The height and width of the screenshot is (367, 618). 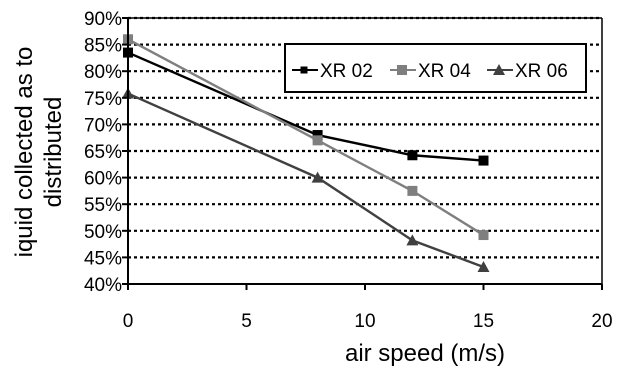 What do you see at coordinates (103, 46) in the screenshot?
I see `y-tick-label-85: 85%` at bounding box center [103, 46].